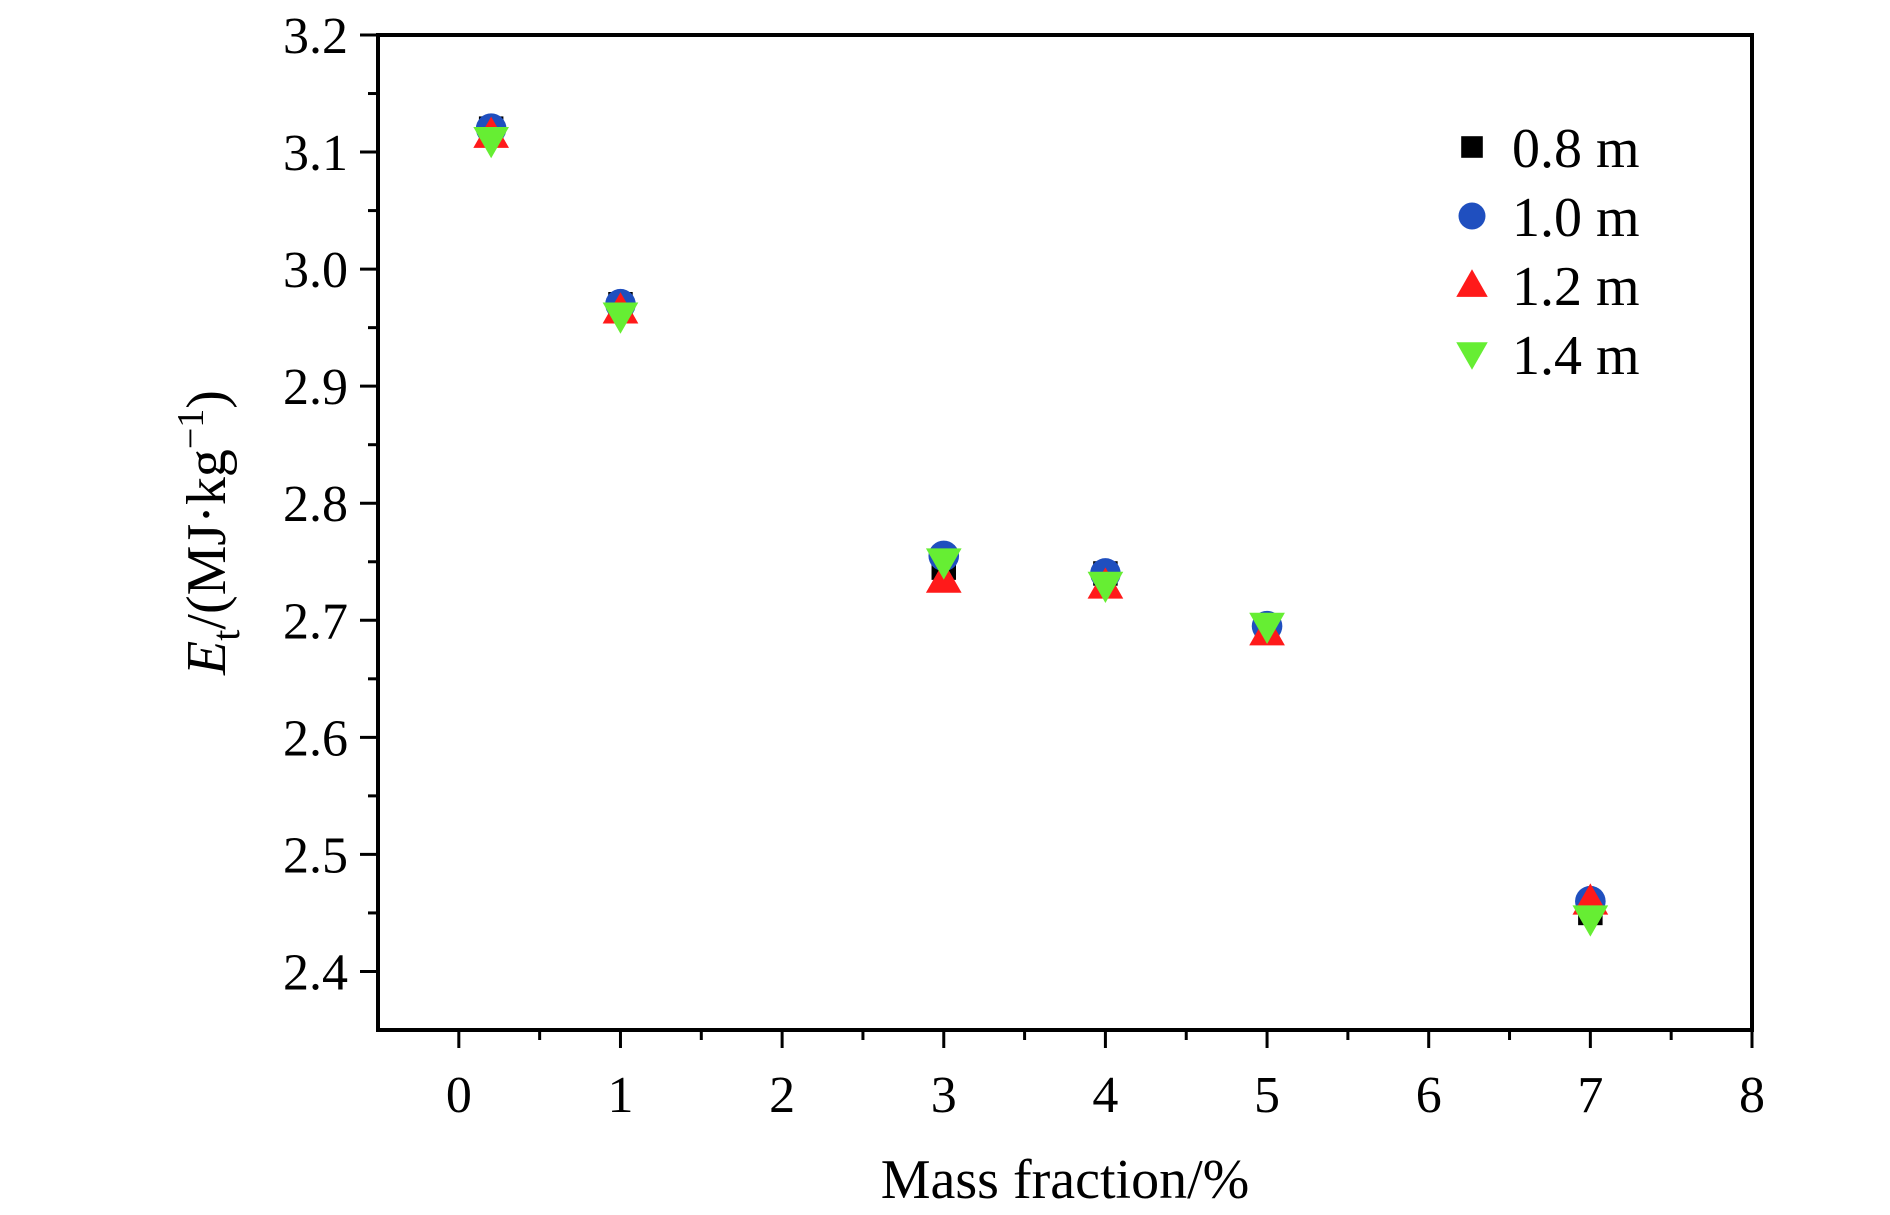 This screenshot has width=1890, height=1215. What do you see at coordinates (225, 635) in the screenshot?
I see `y-axis-title-subscript: t` at bounding box center [225, 635].